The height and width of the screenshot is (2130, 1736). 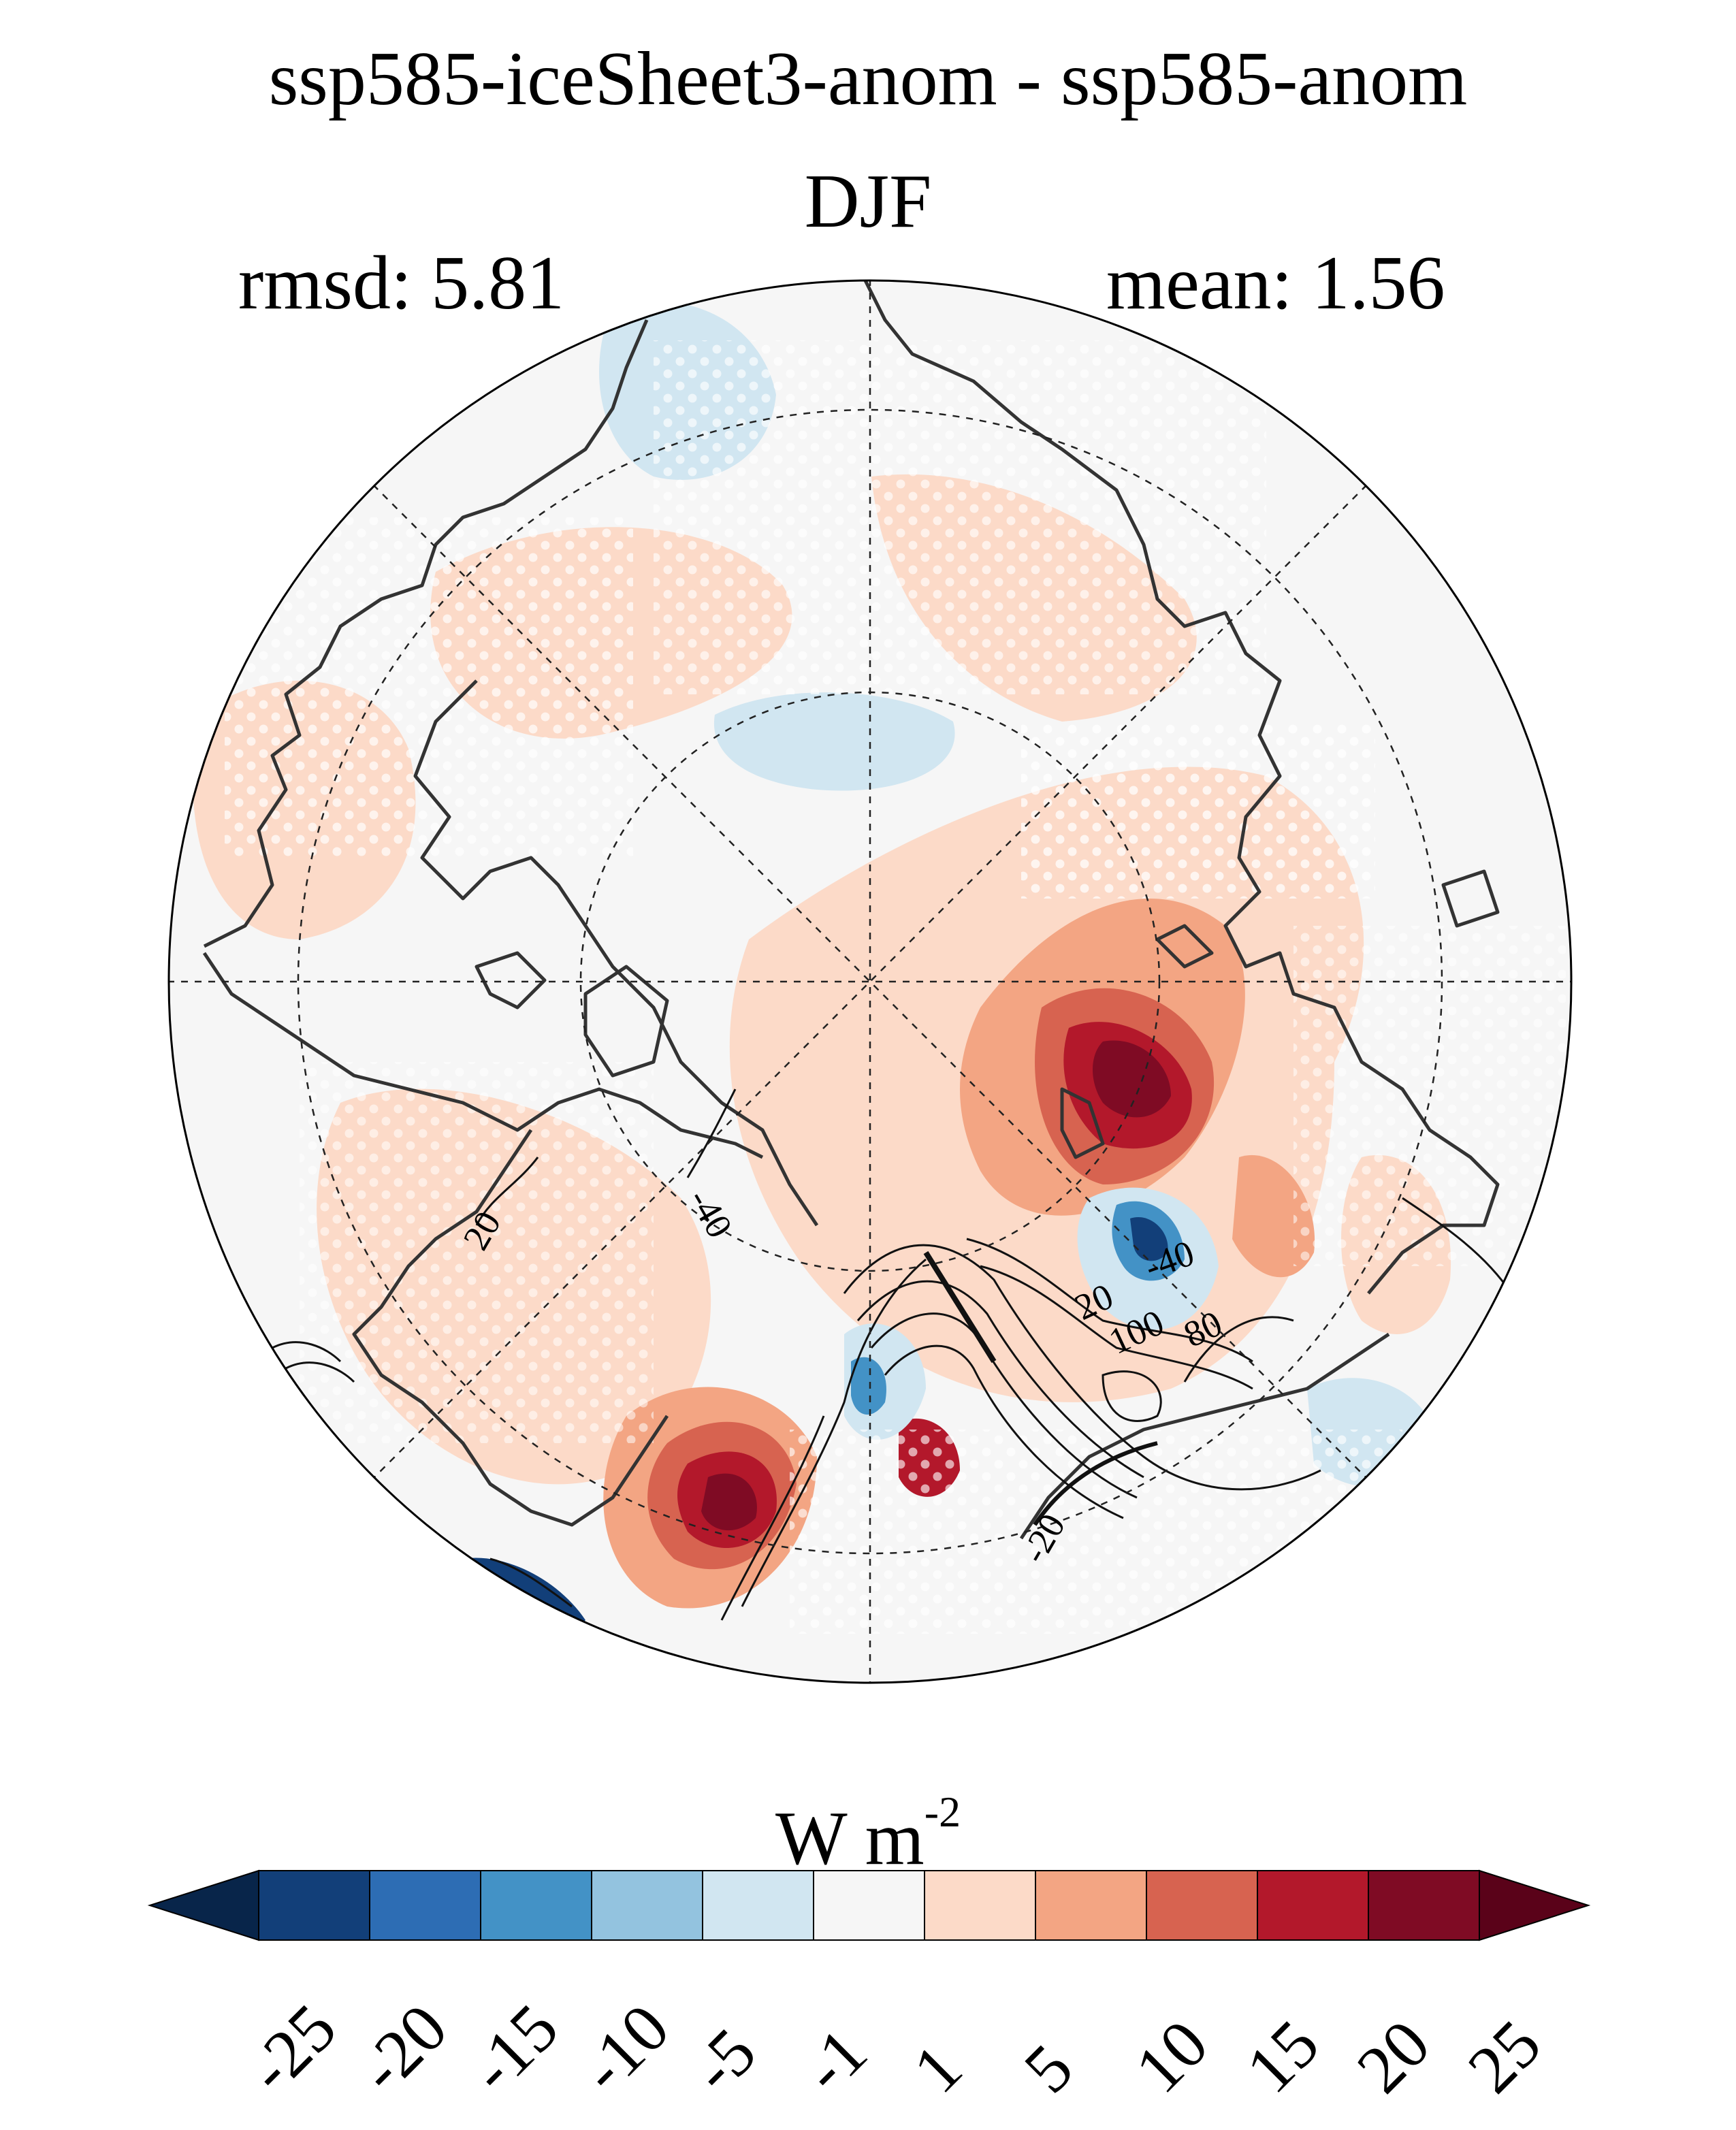 I want to click on colorbar-tick-label: 10, so click(x=1171, y=2056).